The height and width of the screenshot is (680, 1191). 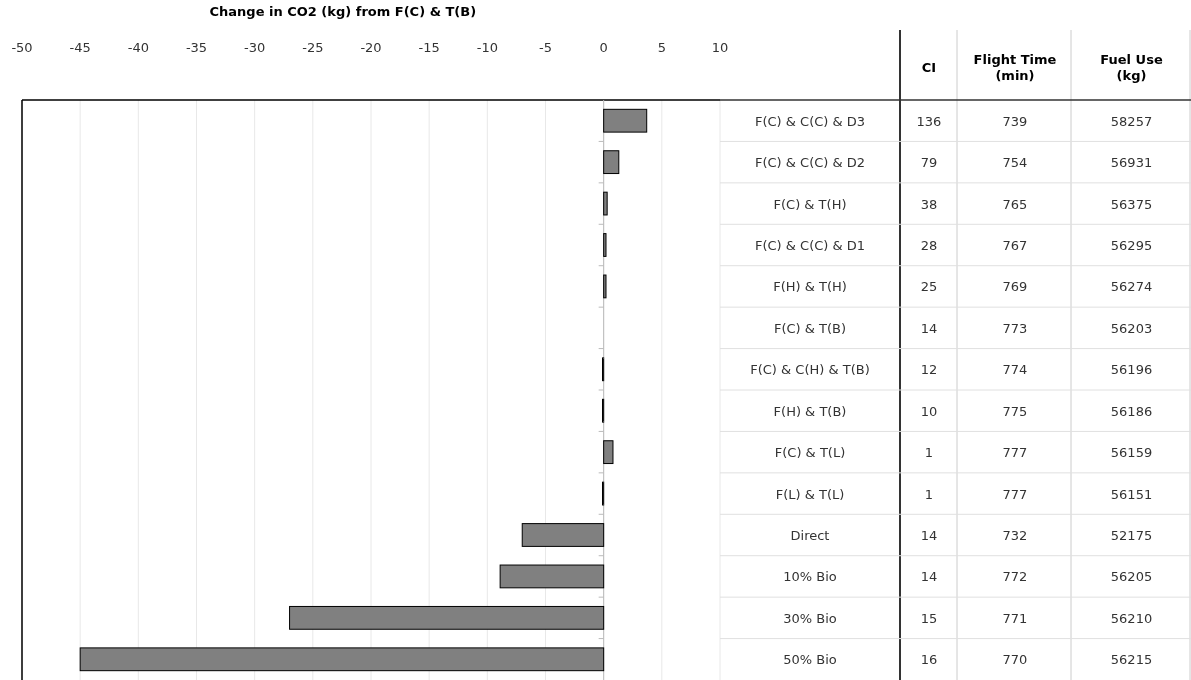 What do you see at coordinates (1131, 121) in the screenshot?
I see `data-label: 58257` at bounding box center [1131, 121].